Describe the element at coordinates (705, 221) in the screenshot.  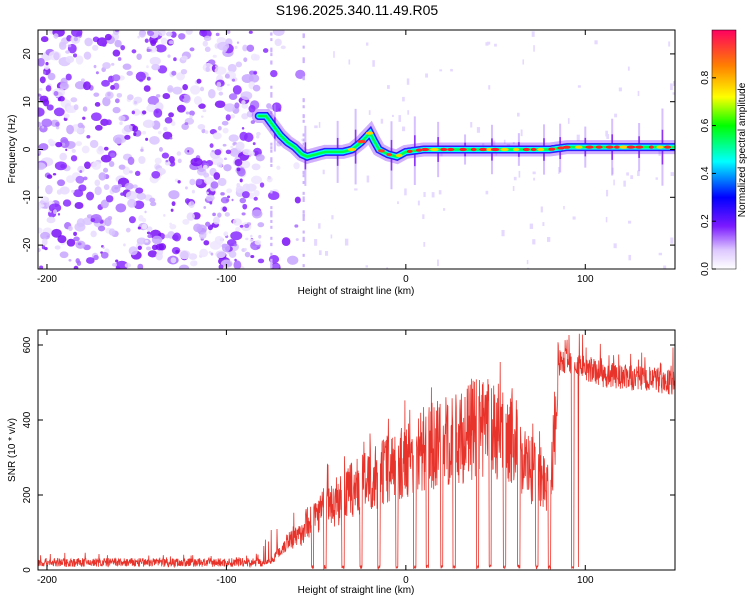
I see `colorbar-tick-label: 0.2` at that location.